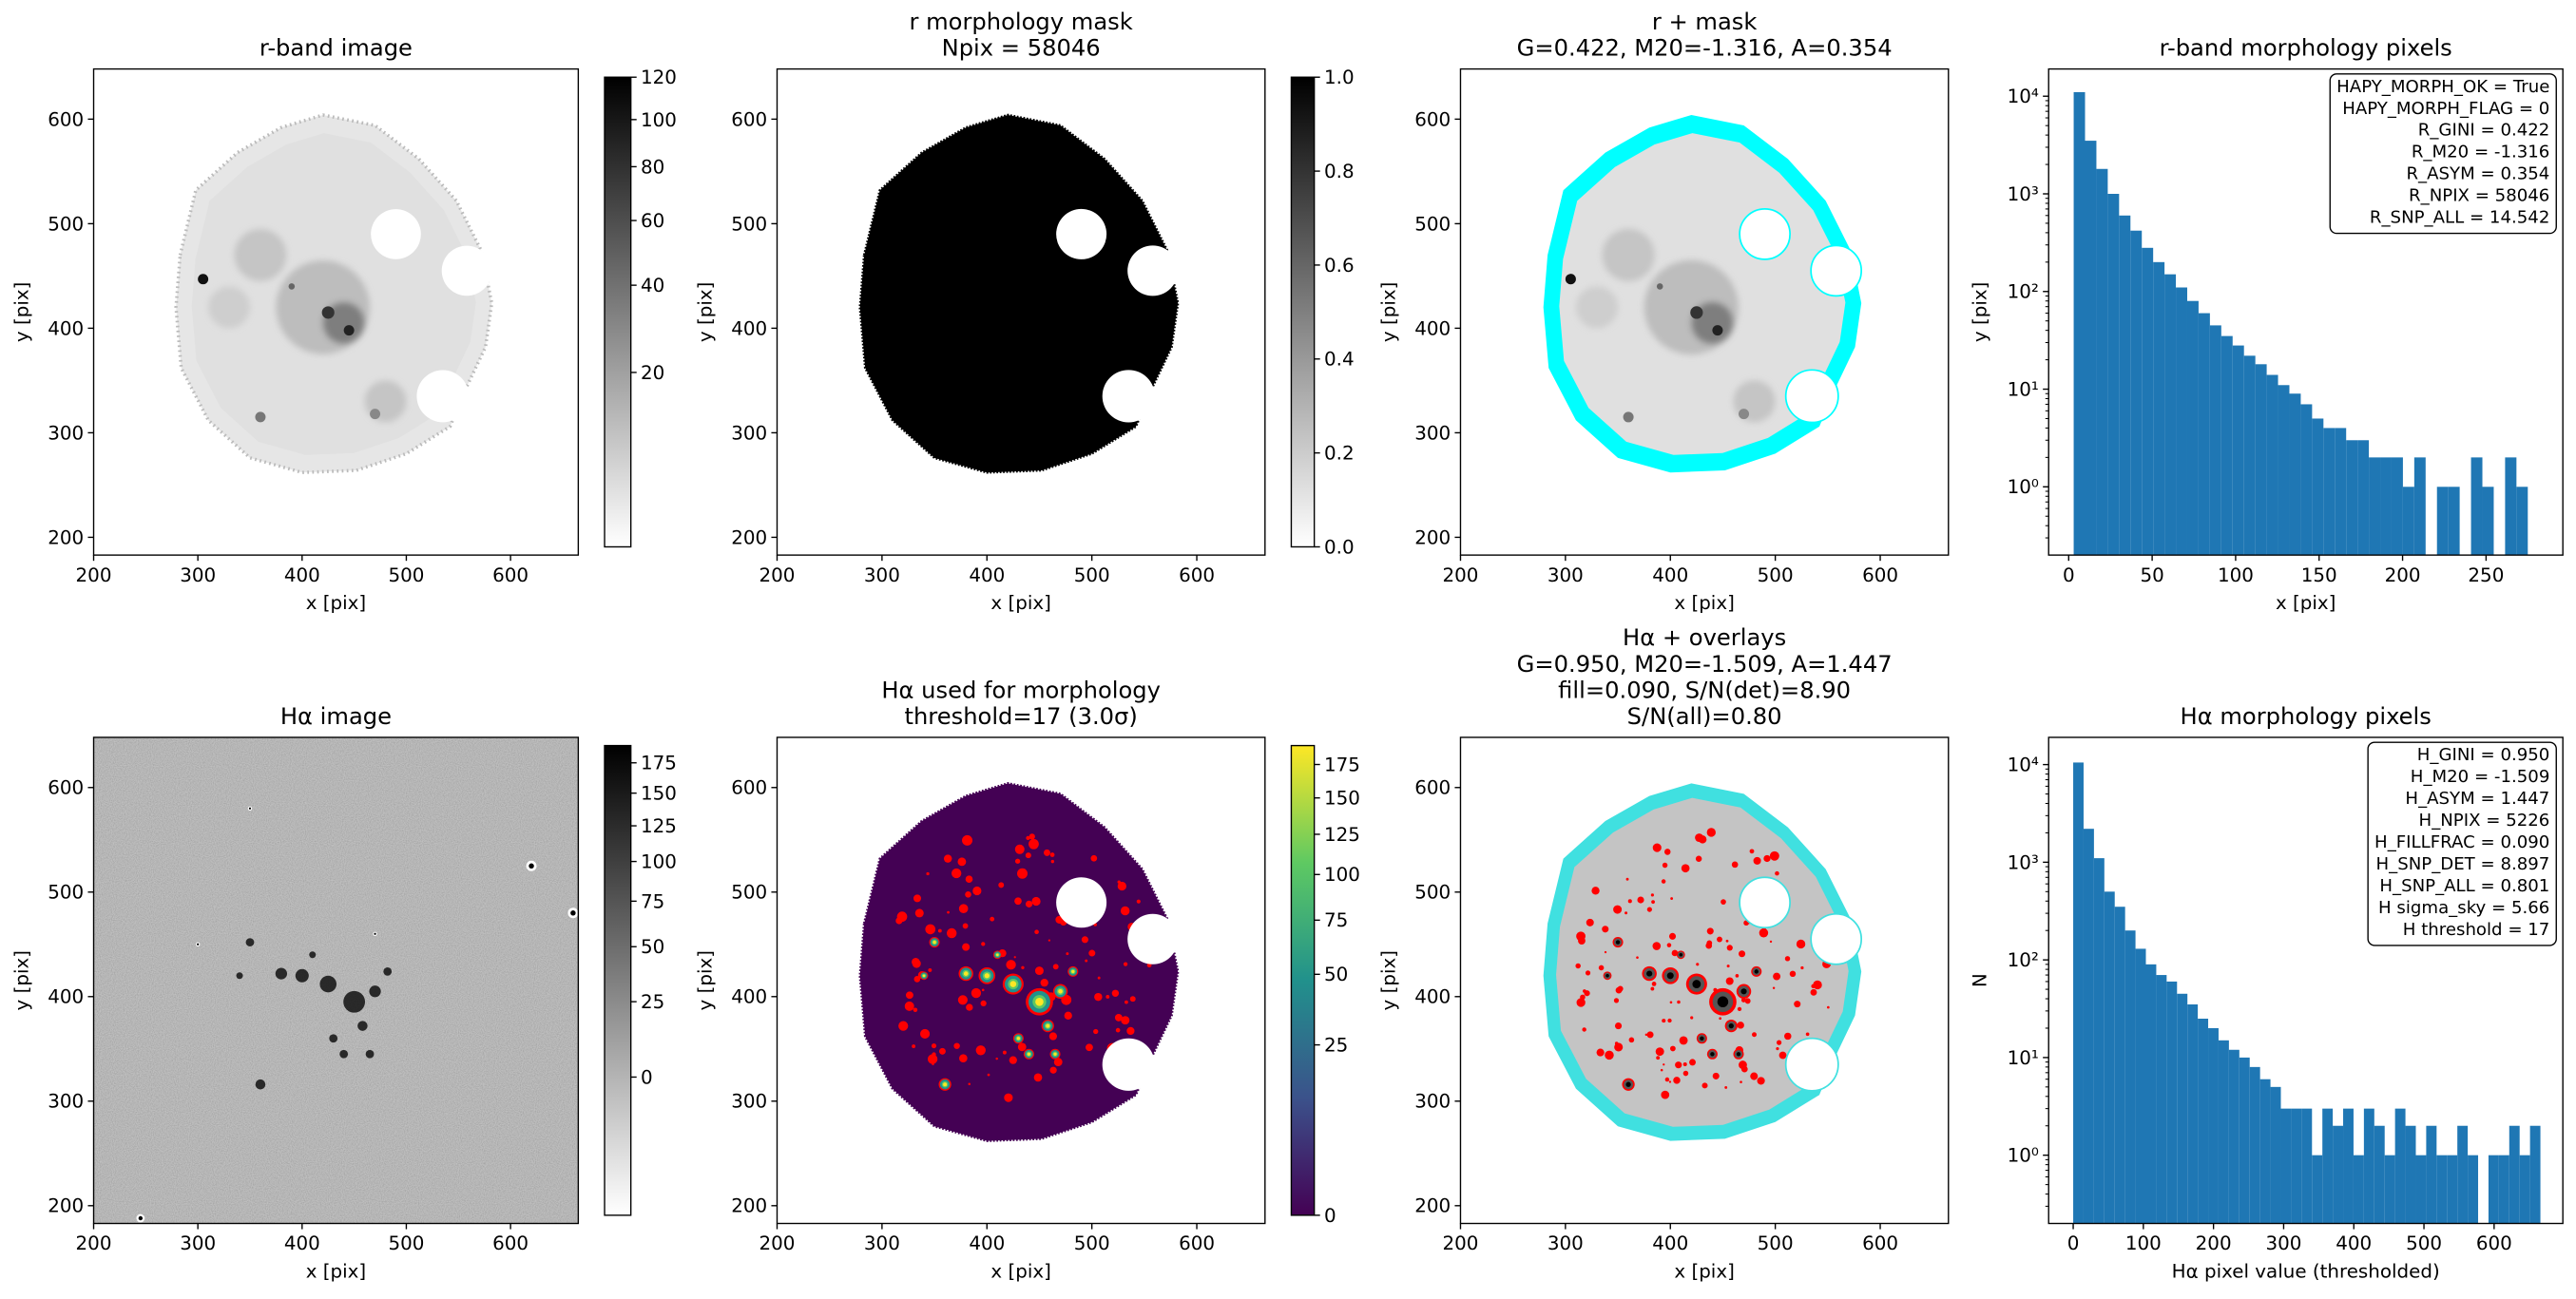  Describe the element at coordinates (1339, 547) in the screenshot. I see `colorbar-tick-label: 0.0` at that location.